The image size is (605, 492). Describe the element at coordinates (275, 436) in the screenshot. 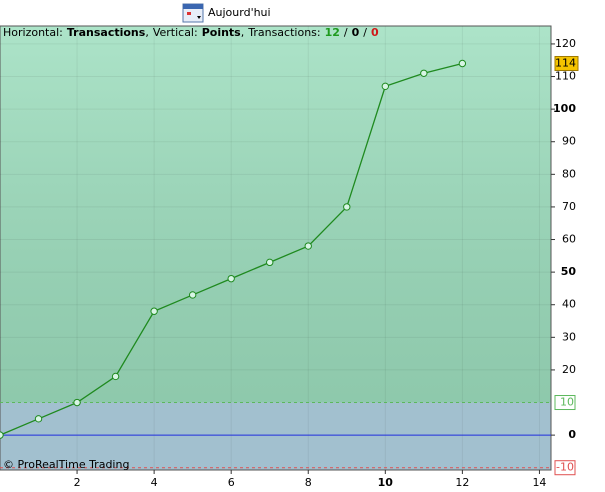

I see `lower-zone` at that location.